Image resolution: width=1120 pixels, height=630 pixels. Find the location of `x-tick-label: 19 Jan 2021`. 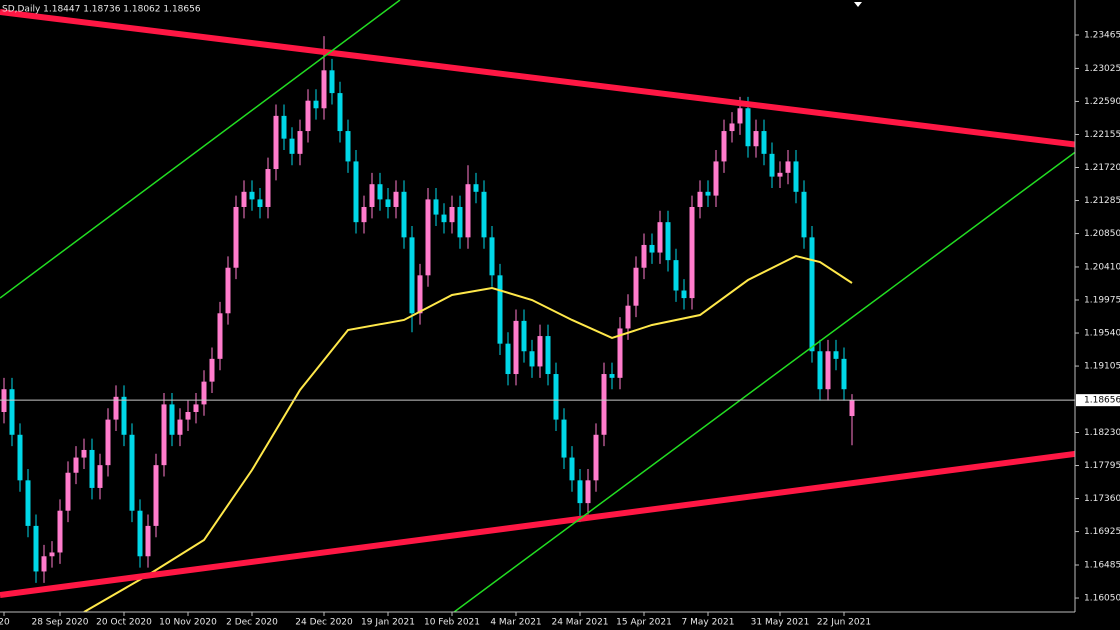

x-tick-label: 19 Jan 2021 is located at coordinates (388, 623).